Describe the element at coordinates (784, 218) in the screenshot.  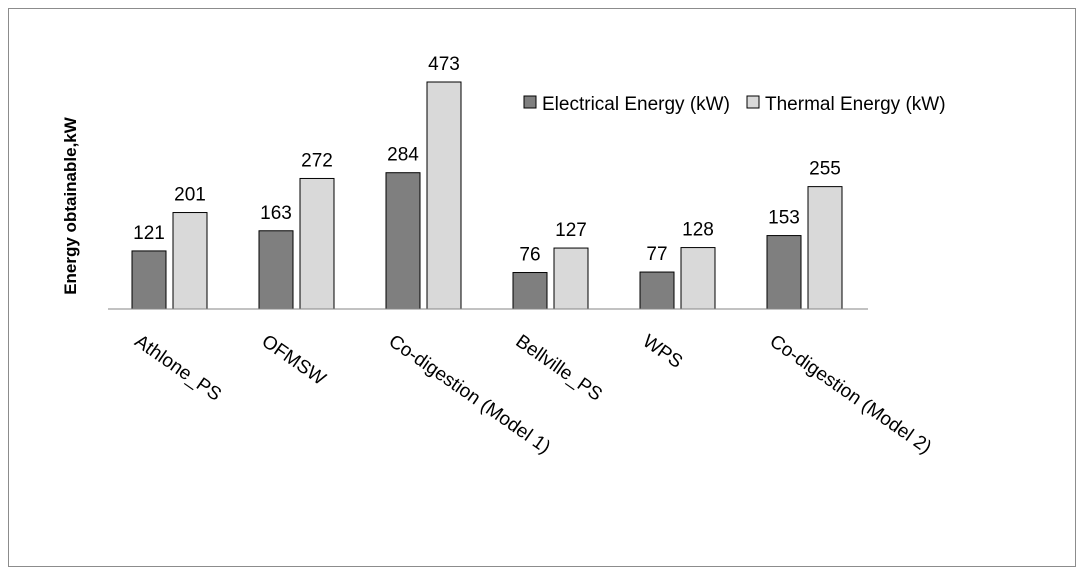
I see `data-label: 153` at that location.